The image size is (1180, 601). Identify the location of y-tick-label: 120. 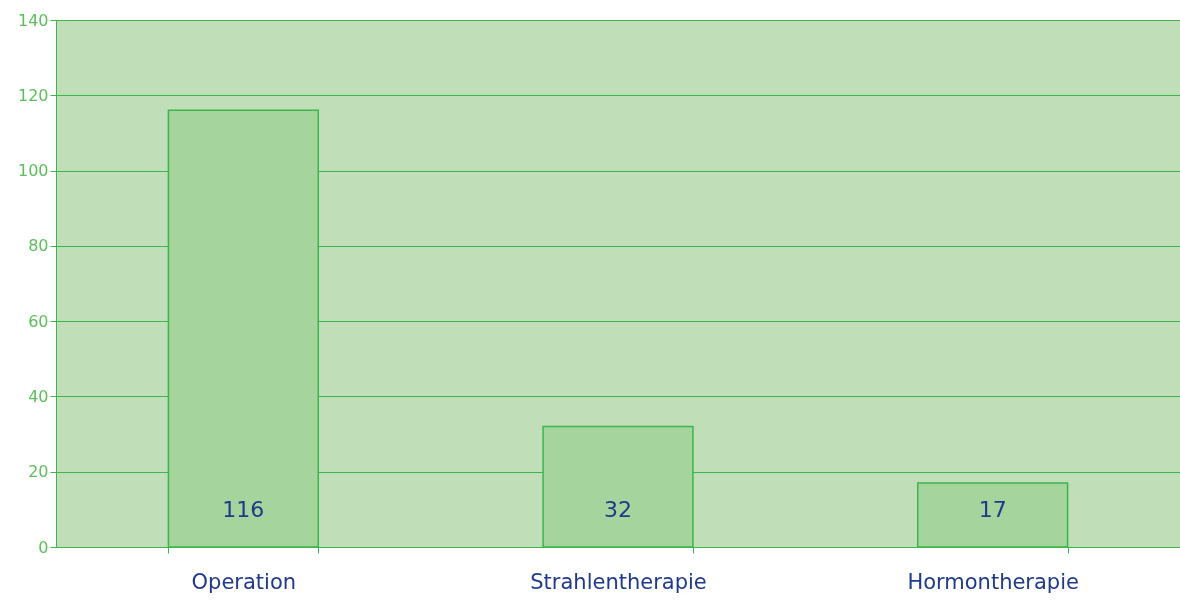
(33, 95).